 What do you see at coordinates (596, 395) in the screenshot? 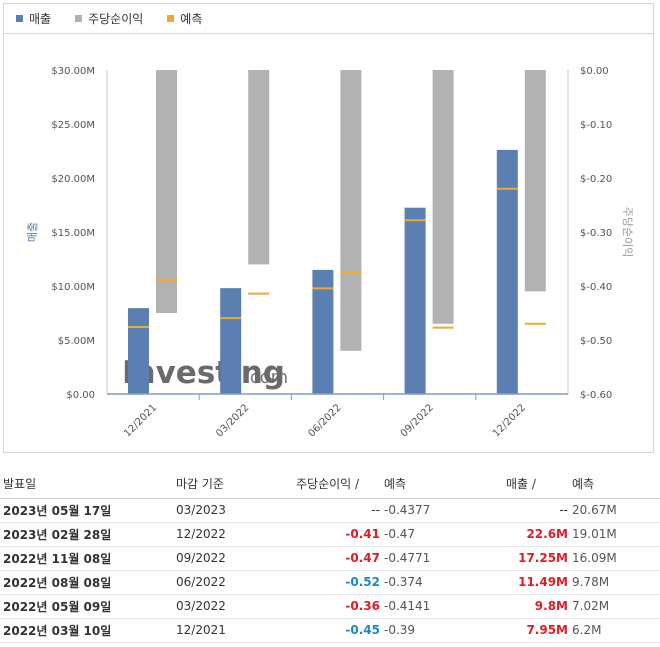
I see `right-tick-label: $-0.60` at bounding box center [596, 395].